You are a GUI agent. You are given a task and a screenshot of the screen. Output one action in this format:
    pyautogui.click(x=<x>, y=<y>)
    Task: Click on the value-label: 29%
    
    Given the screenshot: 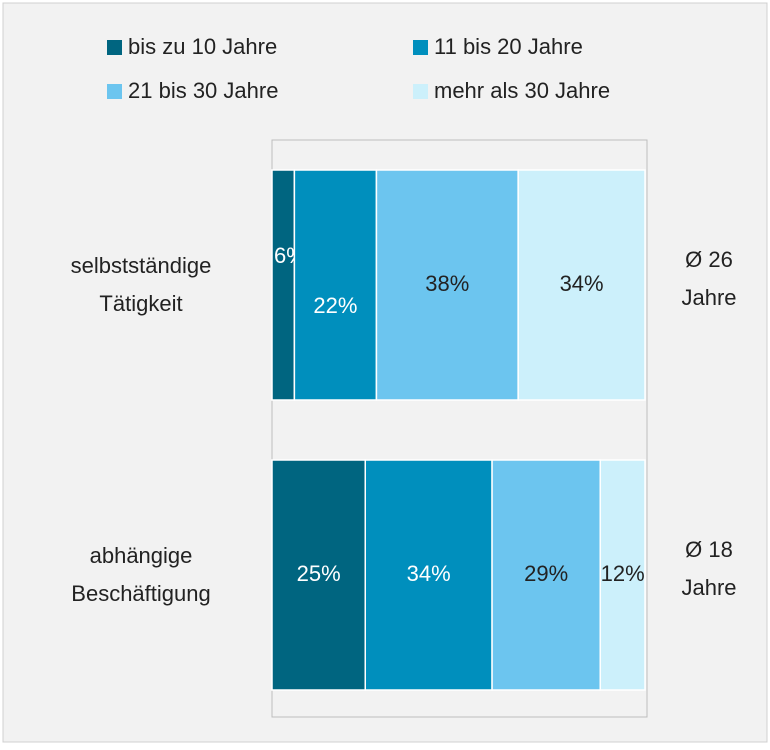 What is the action you would take?
    pyautogui.click(x=546, y=573)
    